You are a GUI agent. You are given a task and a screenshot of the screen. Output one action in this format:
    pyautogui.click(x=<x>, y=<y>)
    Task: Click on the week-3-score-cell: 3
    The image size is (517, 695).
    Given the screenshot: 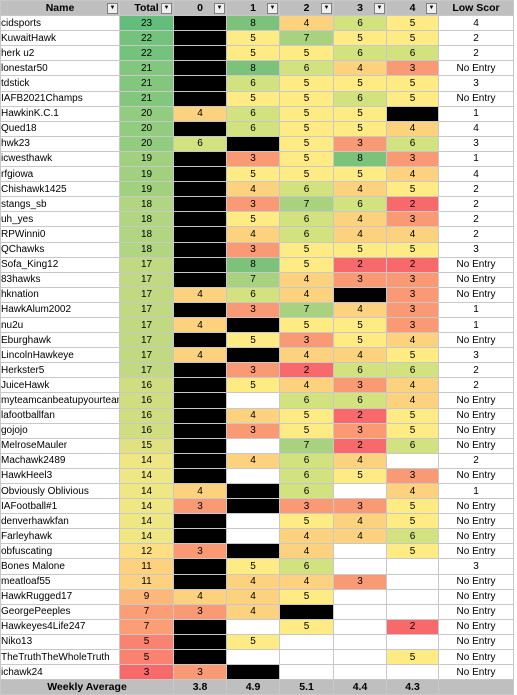 What is the action you would take?
    pyautogui.click(x=360, y=506)
    